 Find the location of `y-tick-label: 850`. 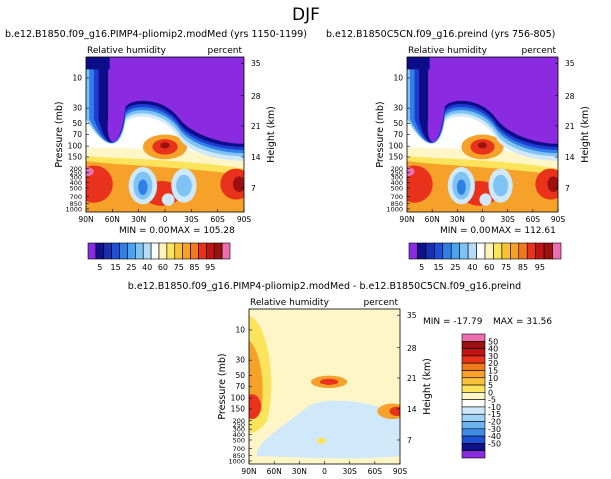

y-tick-label: 850 is located at coordinates (76, 204).